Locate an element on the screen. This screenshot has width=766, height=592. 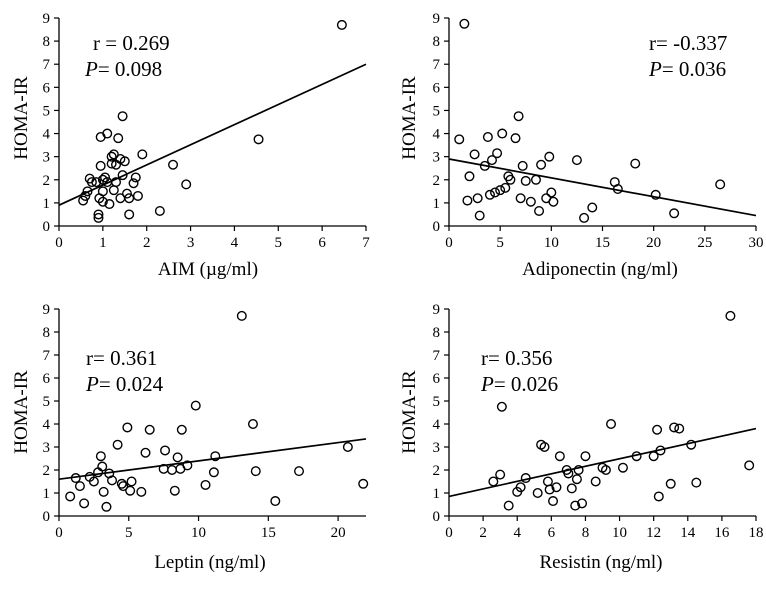
x-tick-label: 14 is located at coordinates (688, 533).